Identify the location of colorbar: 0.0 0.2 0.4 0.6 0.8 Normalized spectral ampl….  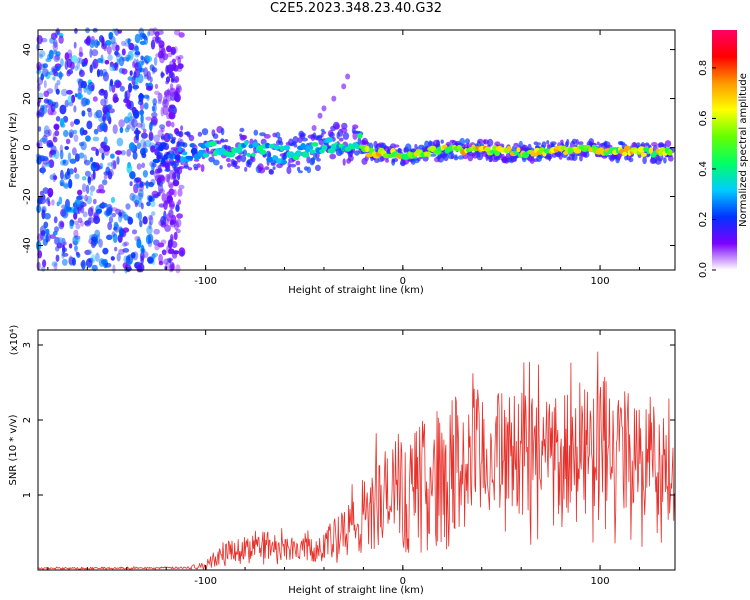
(723, 154).